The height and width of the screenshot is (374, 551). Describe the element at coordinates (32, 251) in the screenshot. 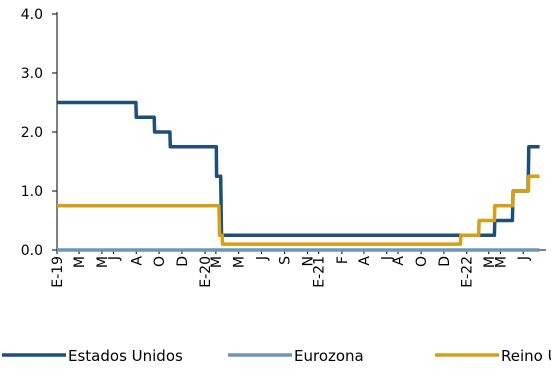

I see `y-tick-label: 0.0` at that location.